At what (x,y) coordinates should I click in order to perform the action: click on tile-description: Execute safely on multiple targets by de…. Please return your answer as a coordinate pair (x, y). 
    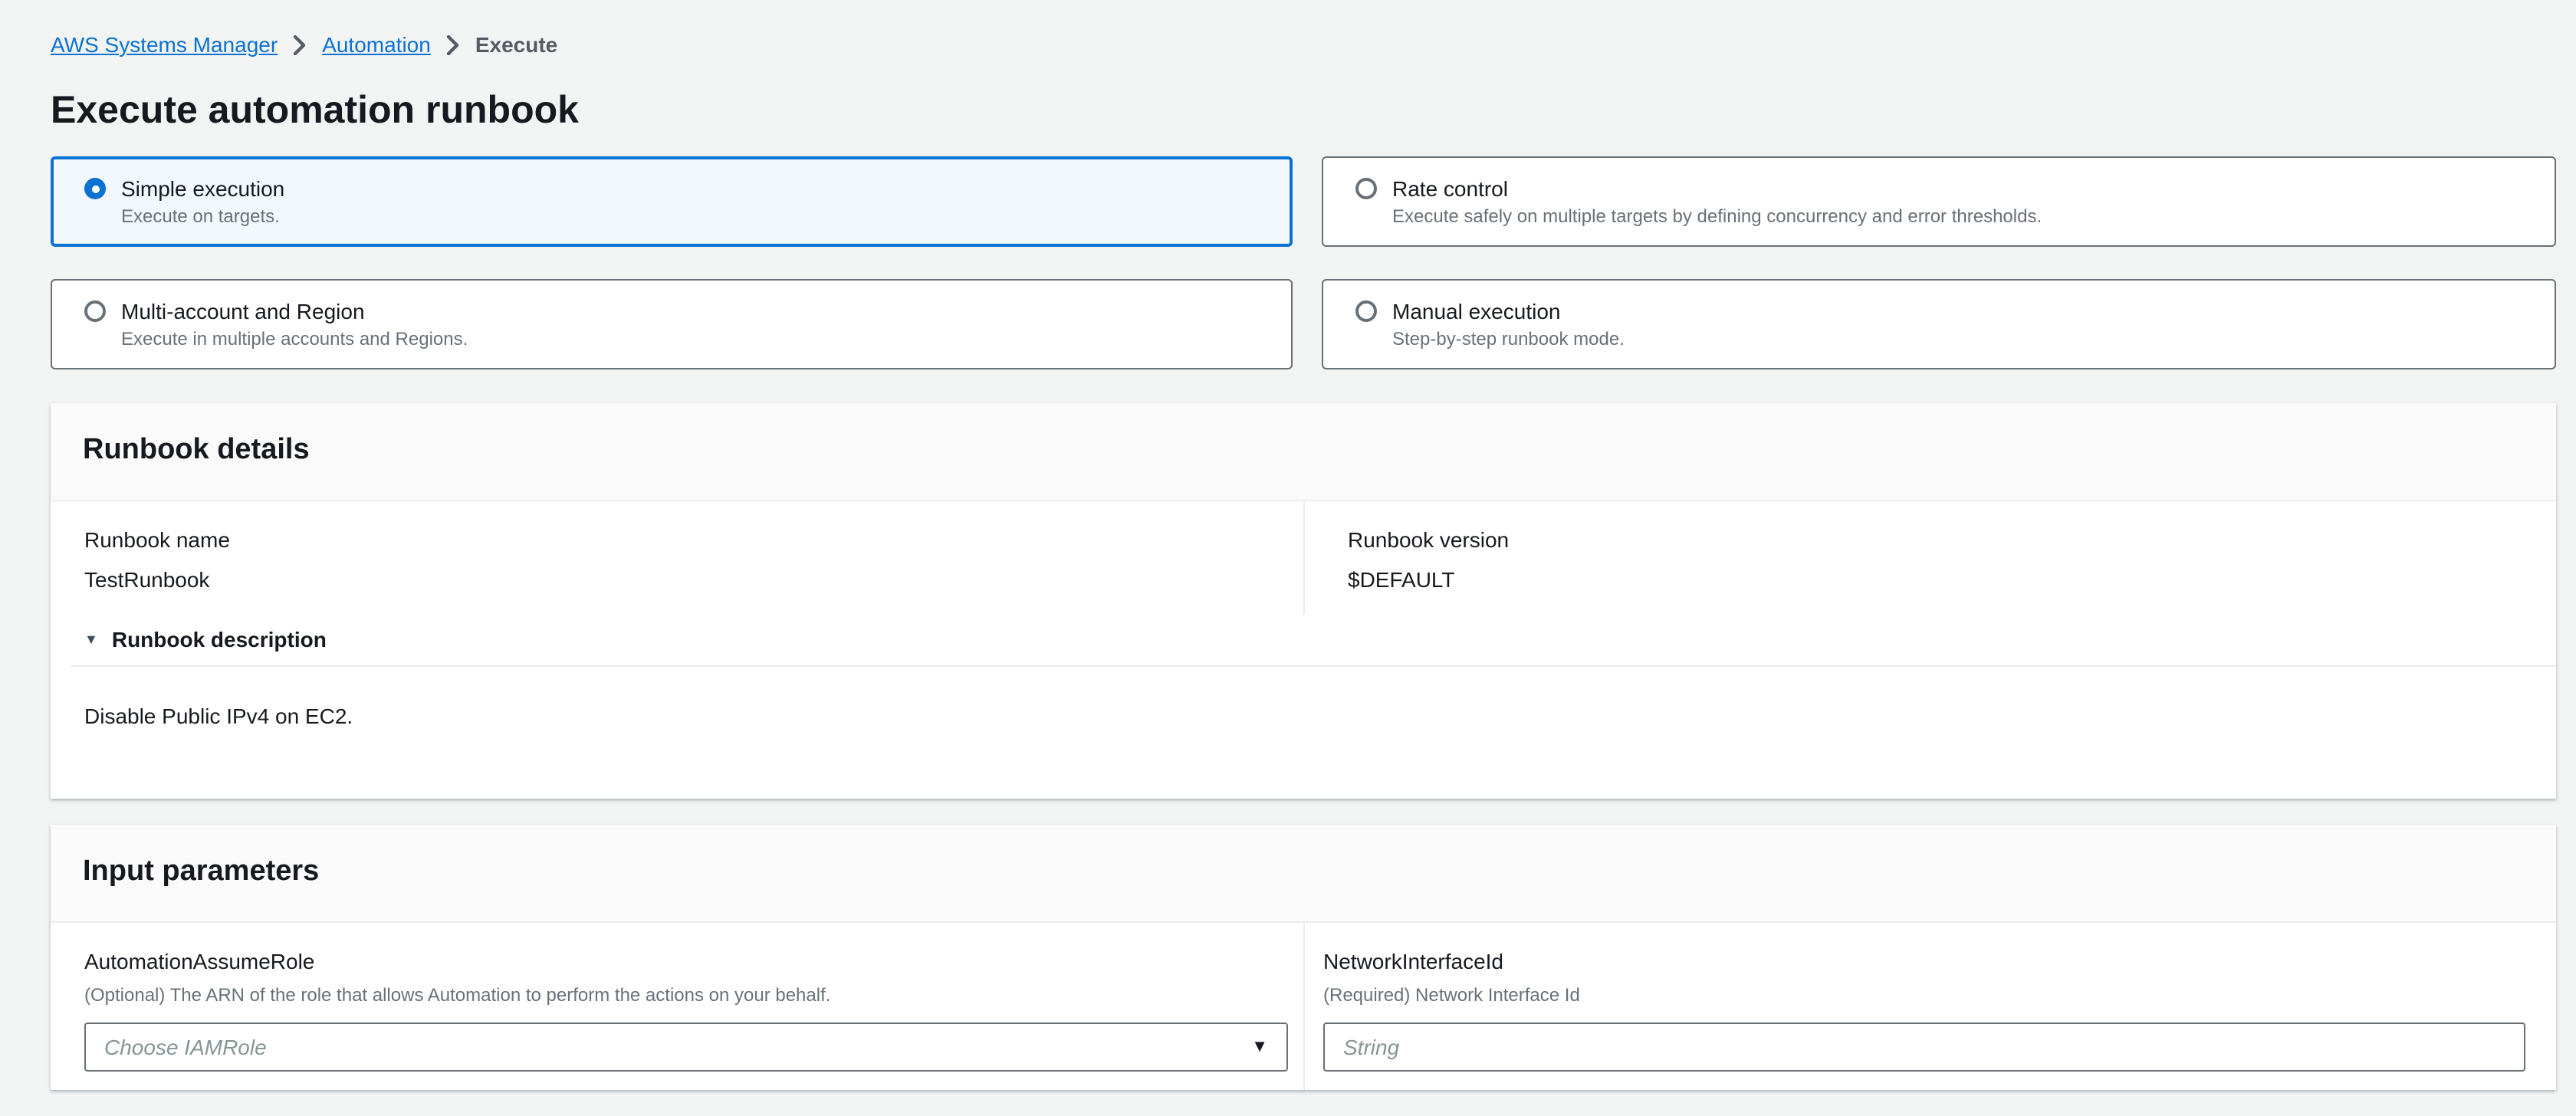
    Looking at the image, I should click on (1717, 216).